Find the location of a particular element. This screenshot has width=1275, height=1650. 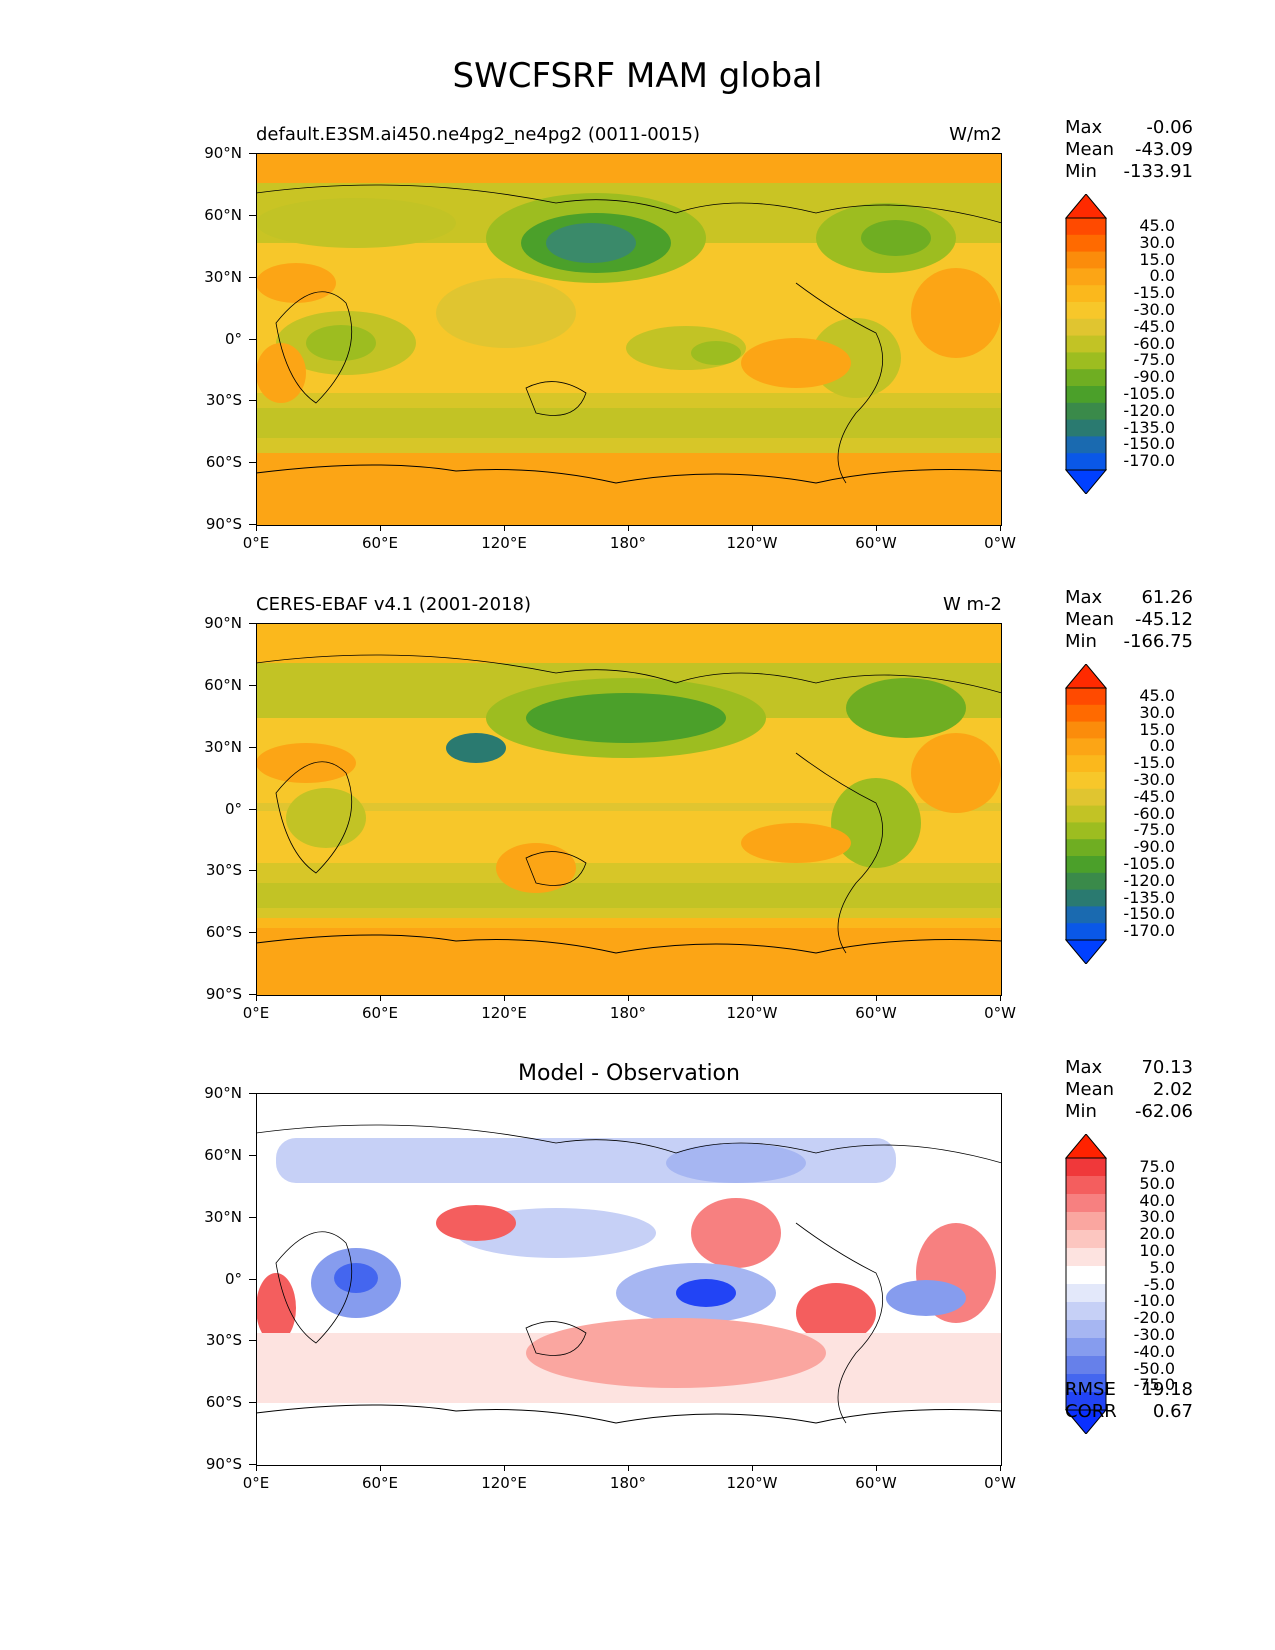

colorbar-tick-label: -150.0 is located at coordinates (1149, 444).